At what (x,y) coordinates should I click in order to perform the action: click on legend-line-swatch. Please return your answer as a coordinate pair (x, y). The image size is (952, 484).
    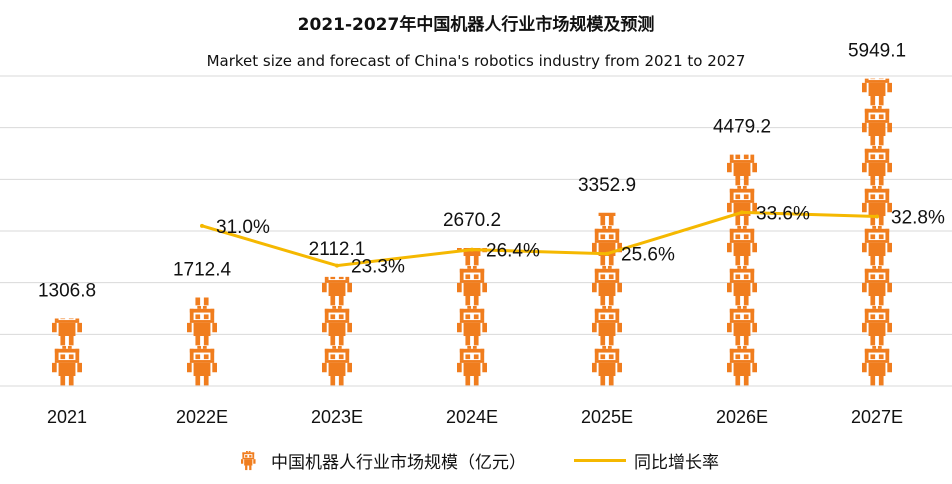
    Looking at the image, I should click on (600, 460).